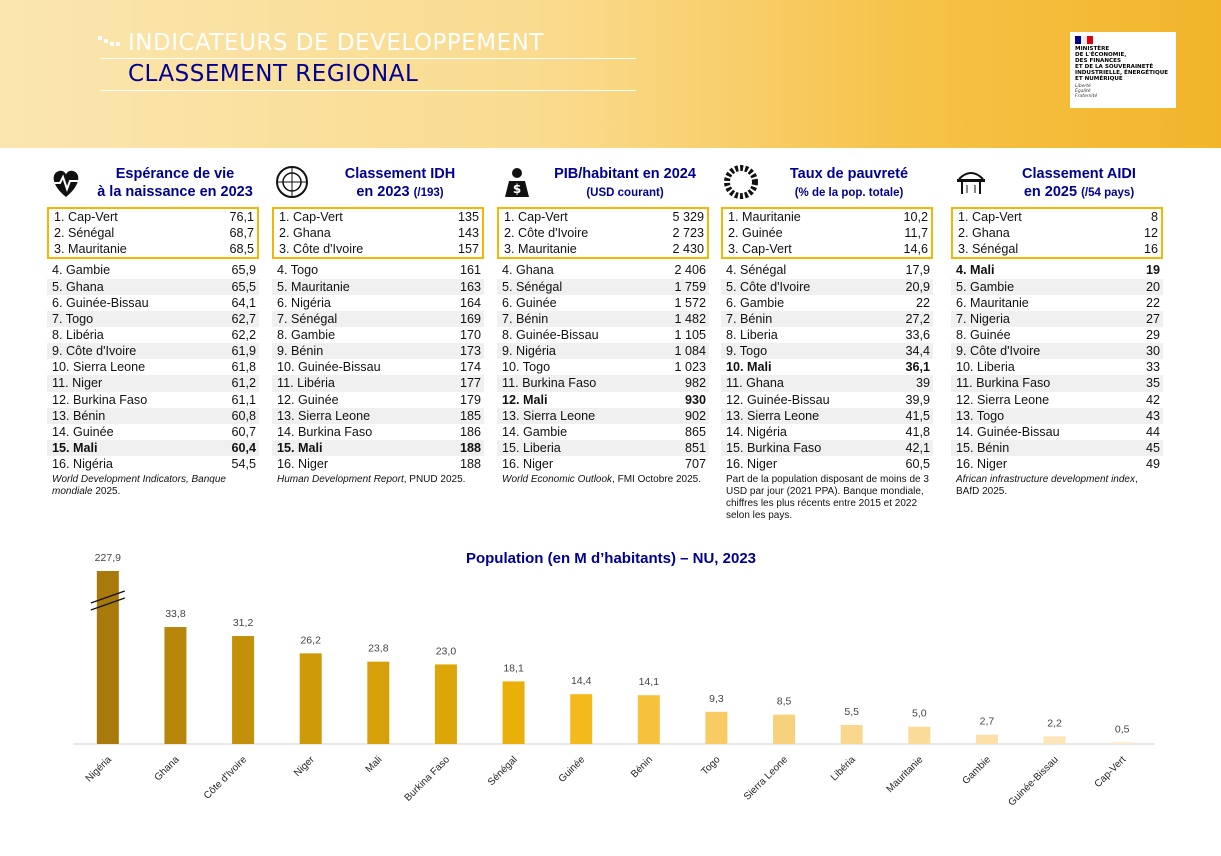  I want to click on row-value: 179, so click(470, 399).